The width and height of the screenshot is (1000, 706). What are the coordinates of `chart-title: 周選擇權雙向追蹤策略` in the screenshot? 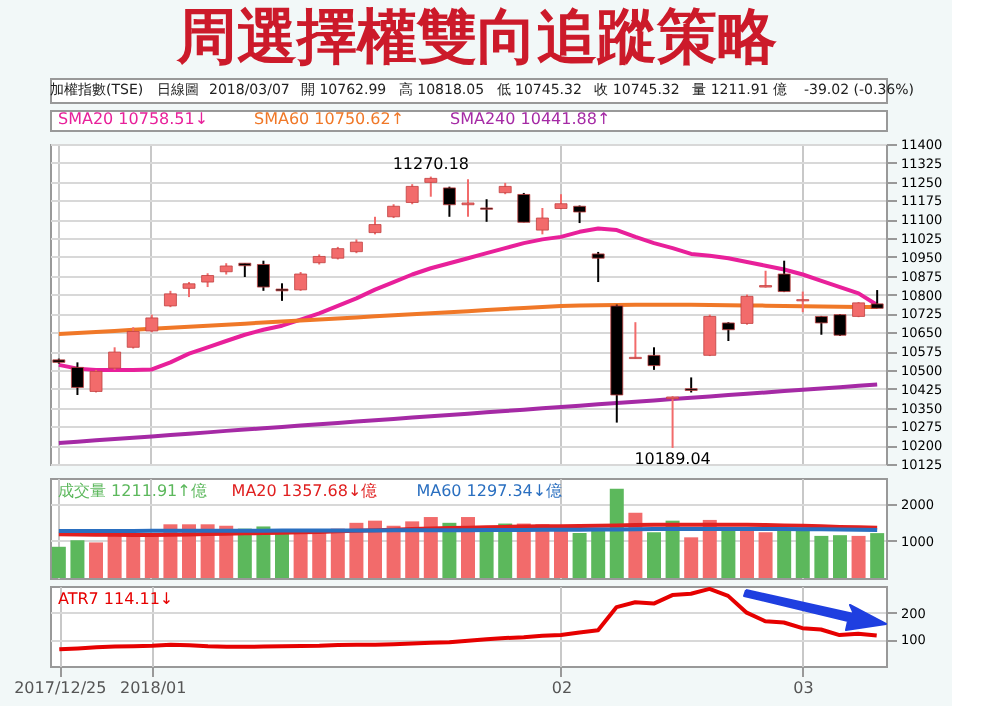 It's located at (476, 38).